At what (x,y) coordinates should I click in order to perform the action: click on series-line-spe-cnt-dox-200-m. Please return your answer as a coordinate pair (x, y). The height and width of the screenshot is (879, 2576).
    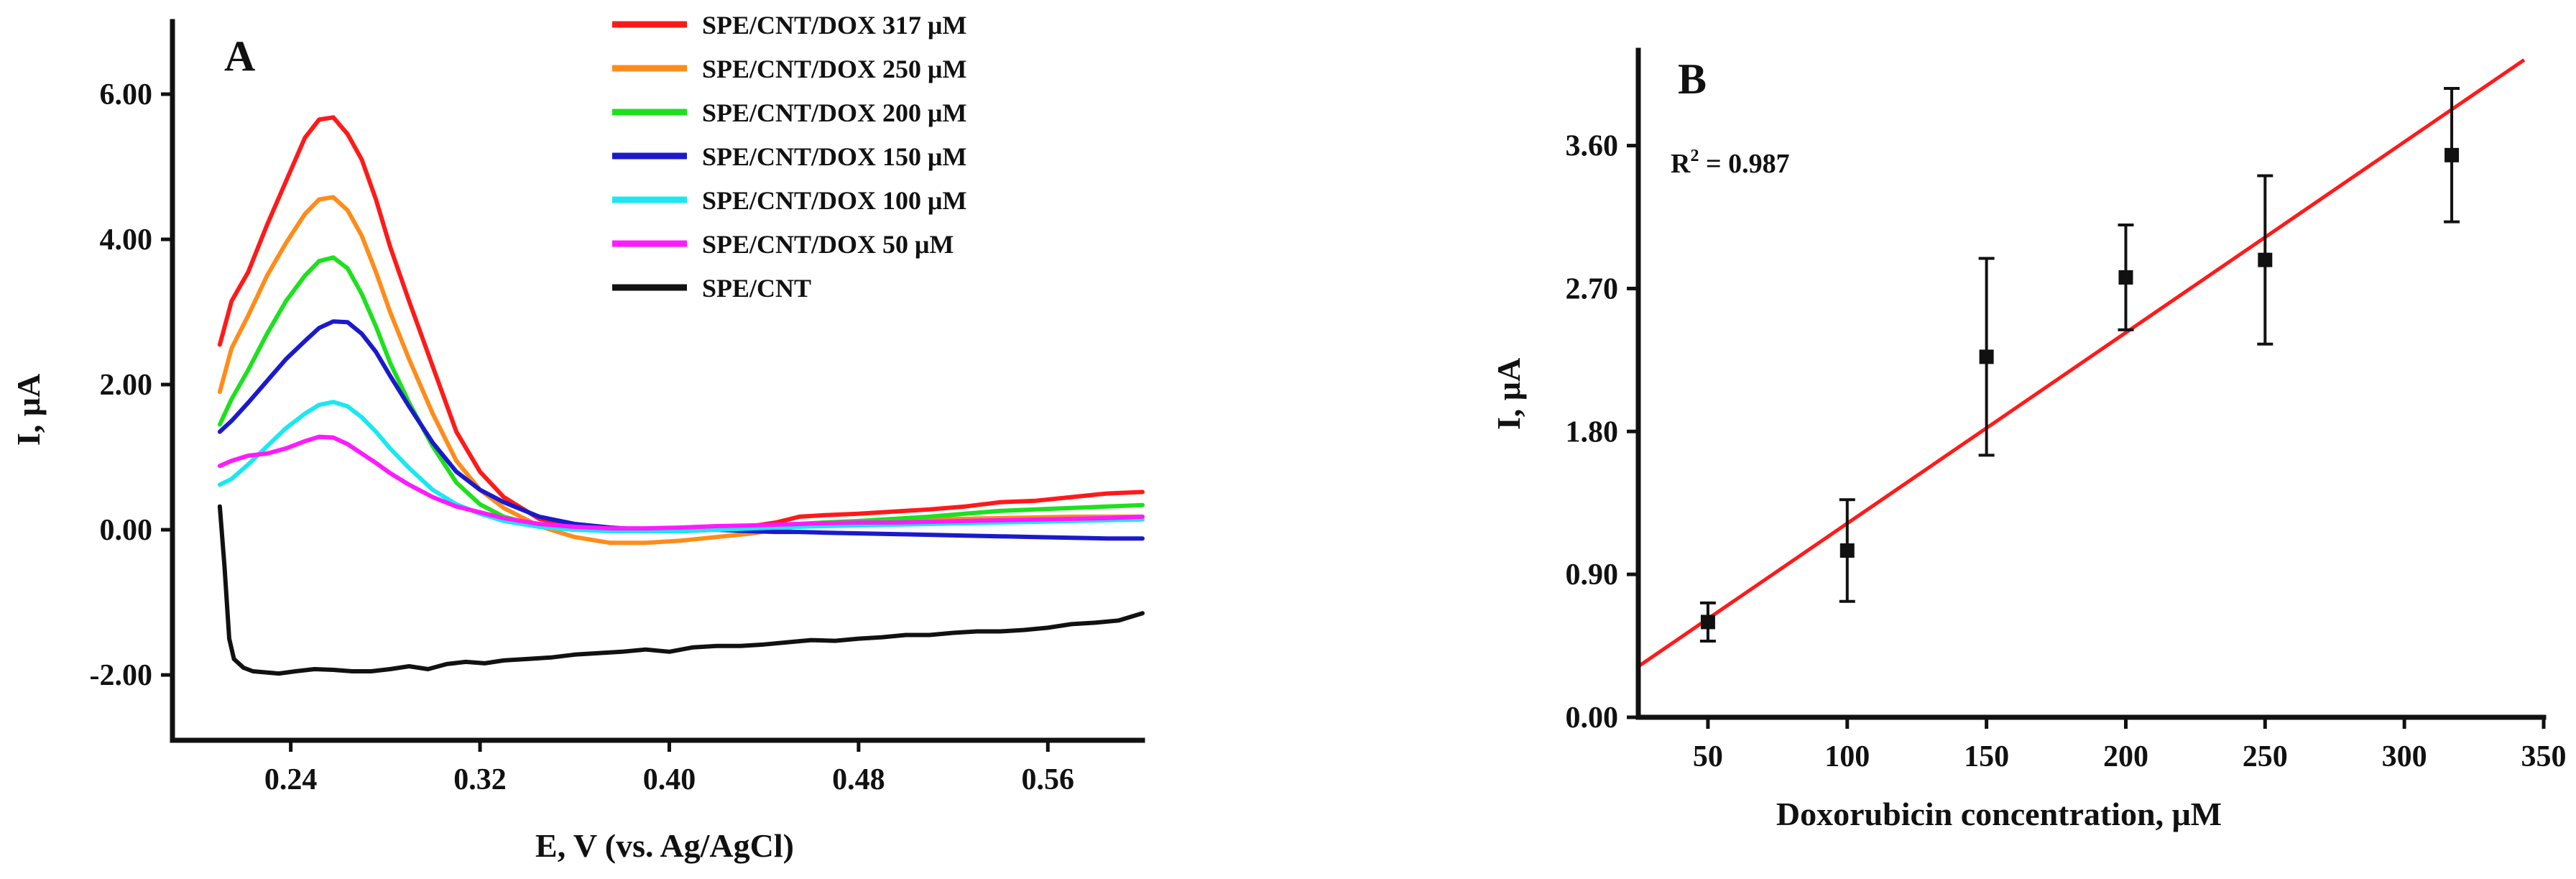
    Looking at the image, I should click on (681, 394).